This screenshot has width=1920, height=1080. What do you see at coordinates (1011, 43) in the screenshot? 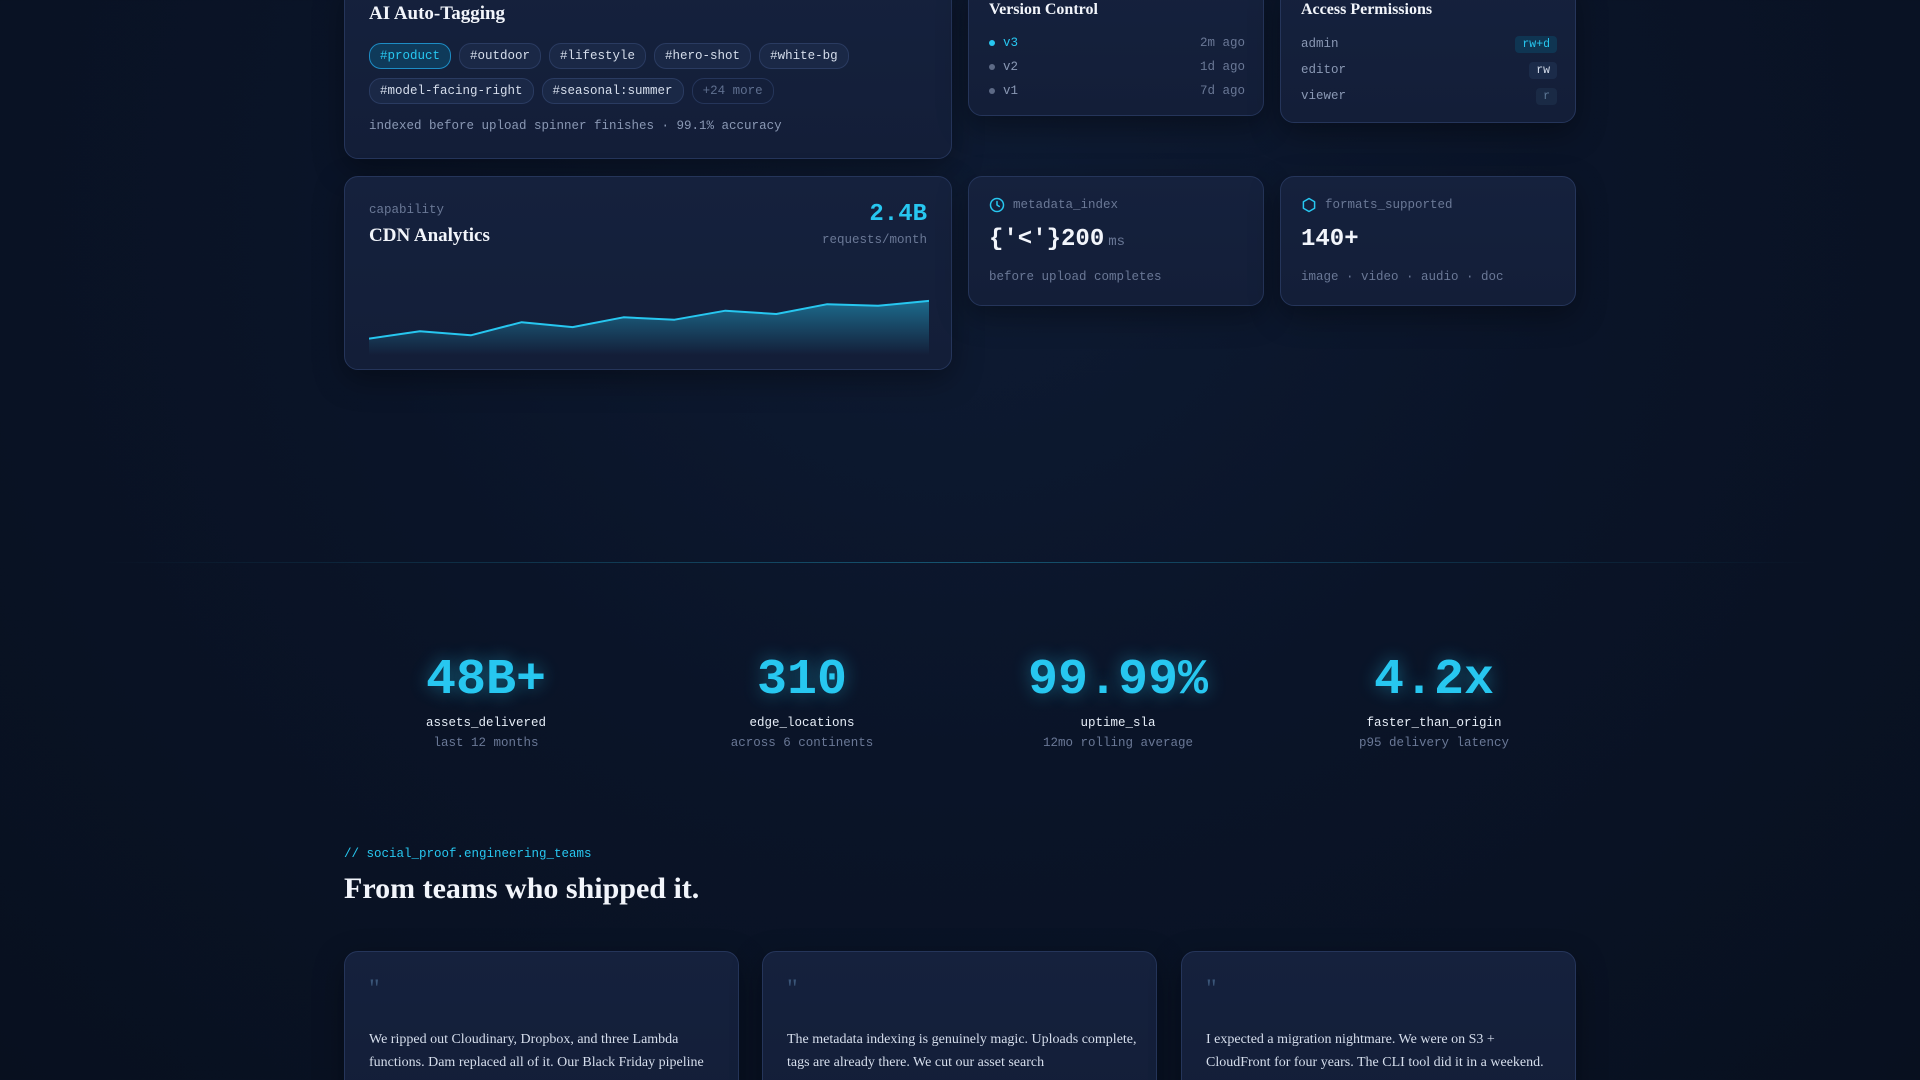
I see `version-label: v3` at bounding box center [1011, 43].